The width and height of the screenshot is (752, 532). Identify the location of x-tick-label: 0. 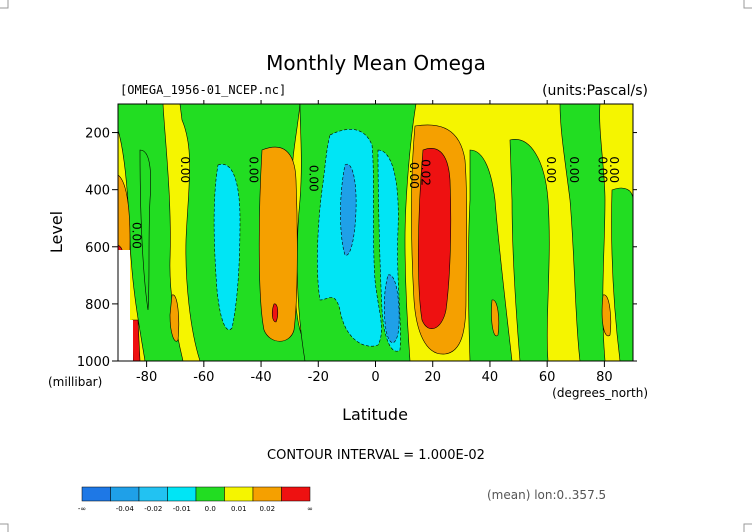
(375, 377).